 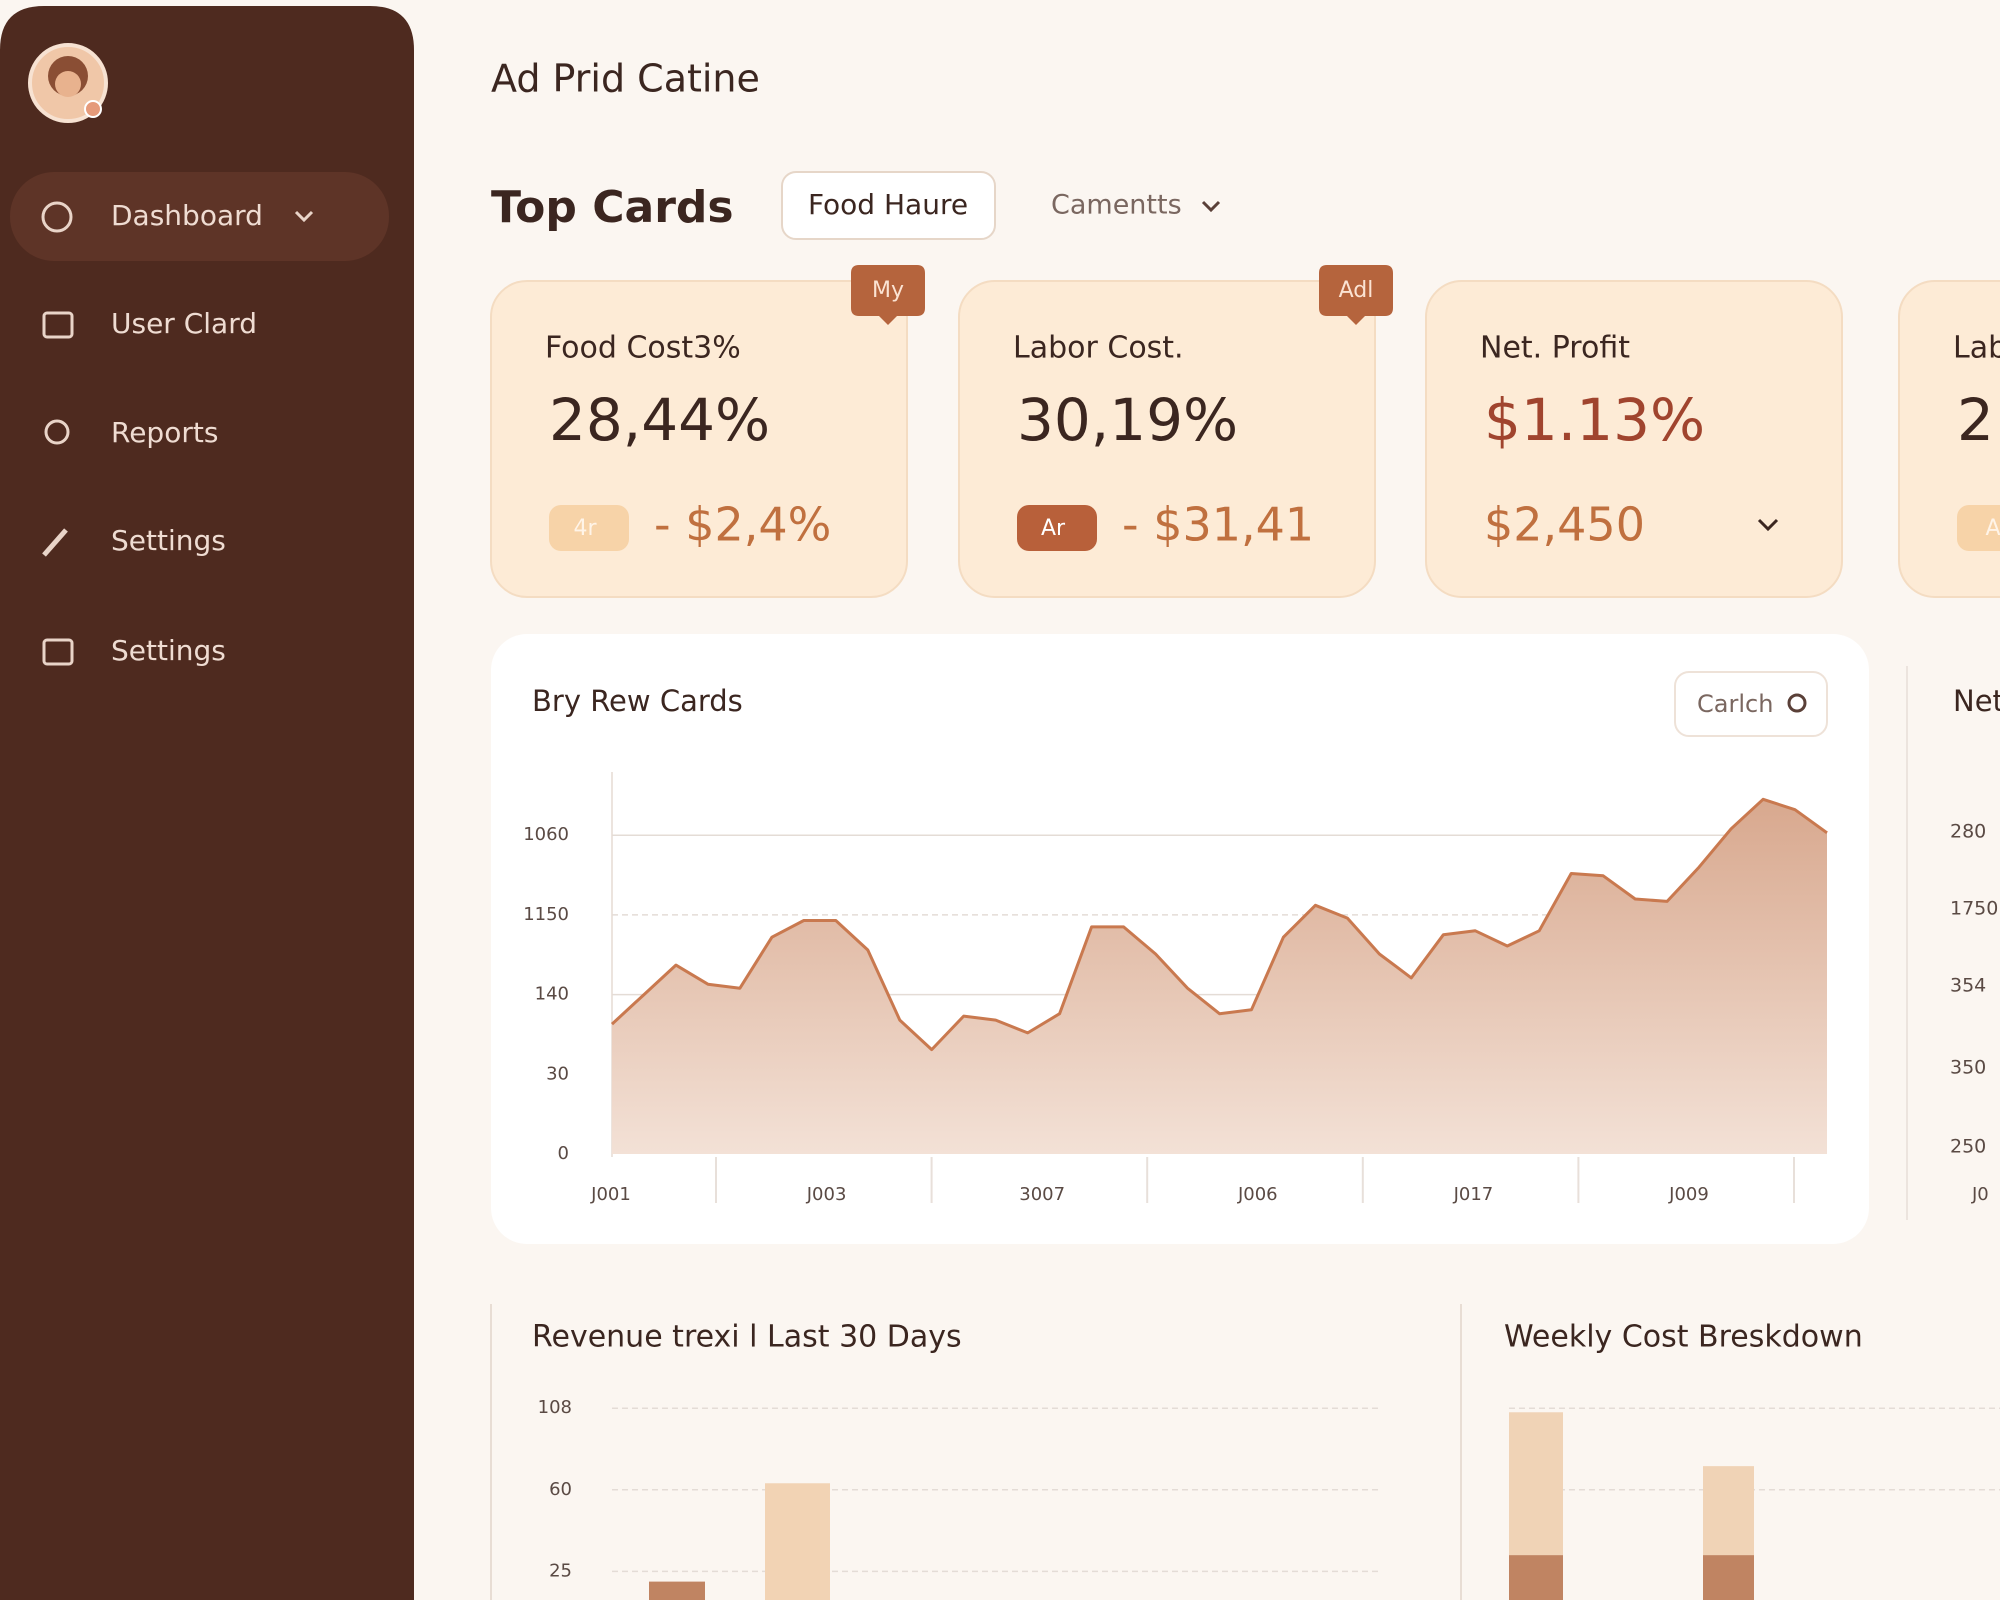 What do you see at coordinates (546, 834) in the screenshot?
I see `y-tick-label: 1060` at bounding box center [546, 834].